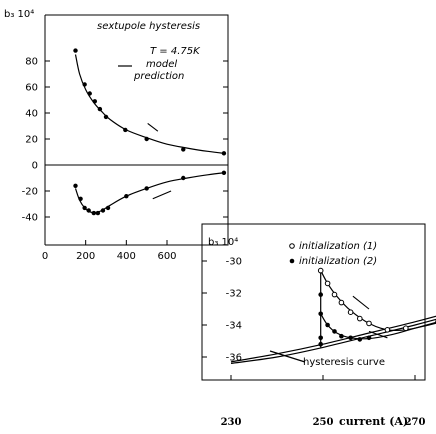 The width and height of the screenshot is (436, 434). Describe the element at coordinates (223, 242) in the screenshot. I see `c2-y-label: b₃ 10⁴` at that location.